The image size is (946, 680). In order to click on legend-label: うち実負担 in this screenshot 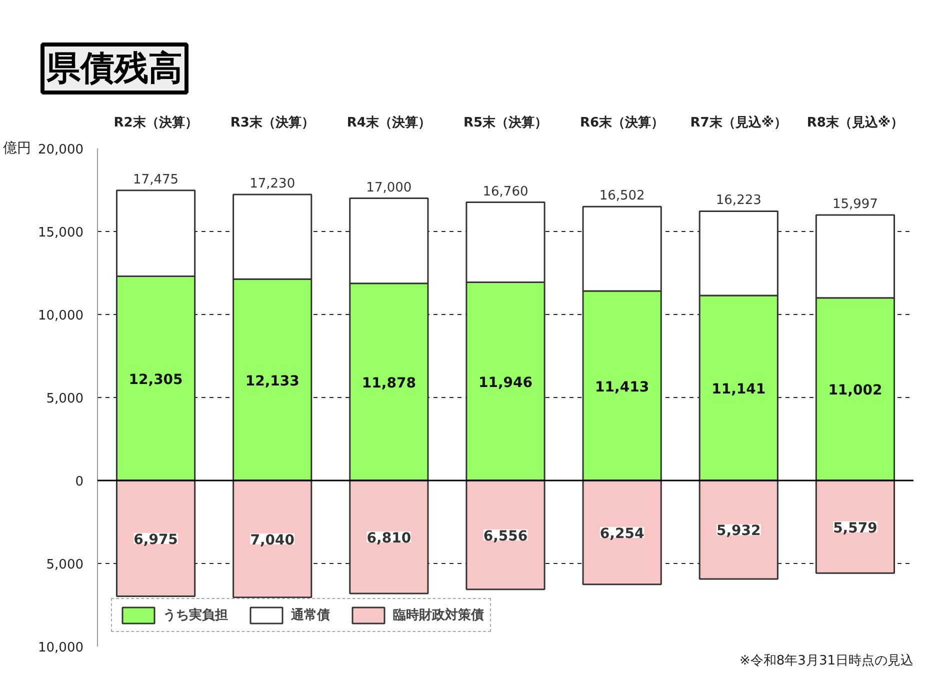, I will do `click(195, 615)`.